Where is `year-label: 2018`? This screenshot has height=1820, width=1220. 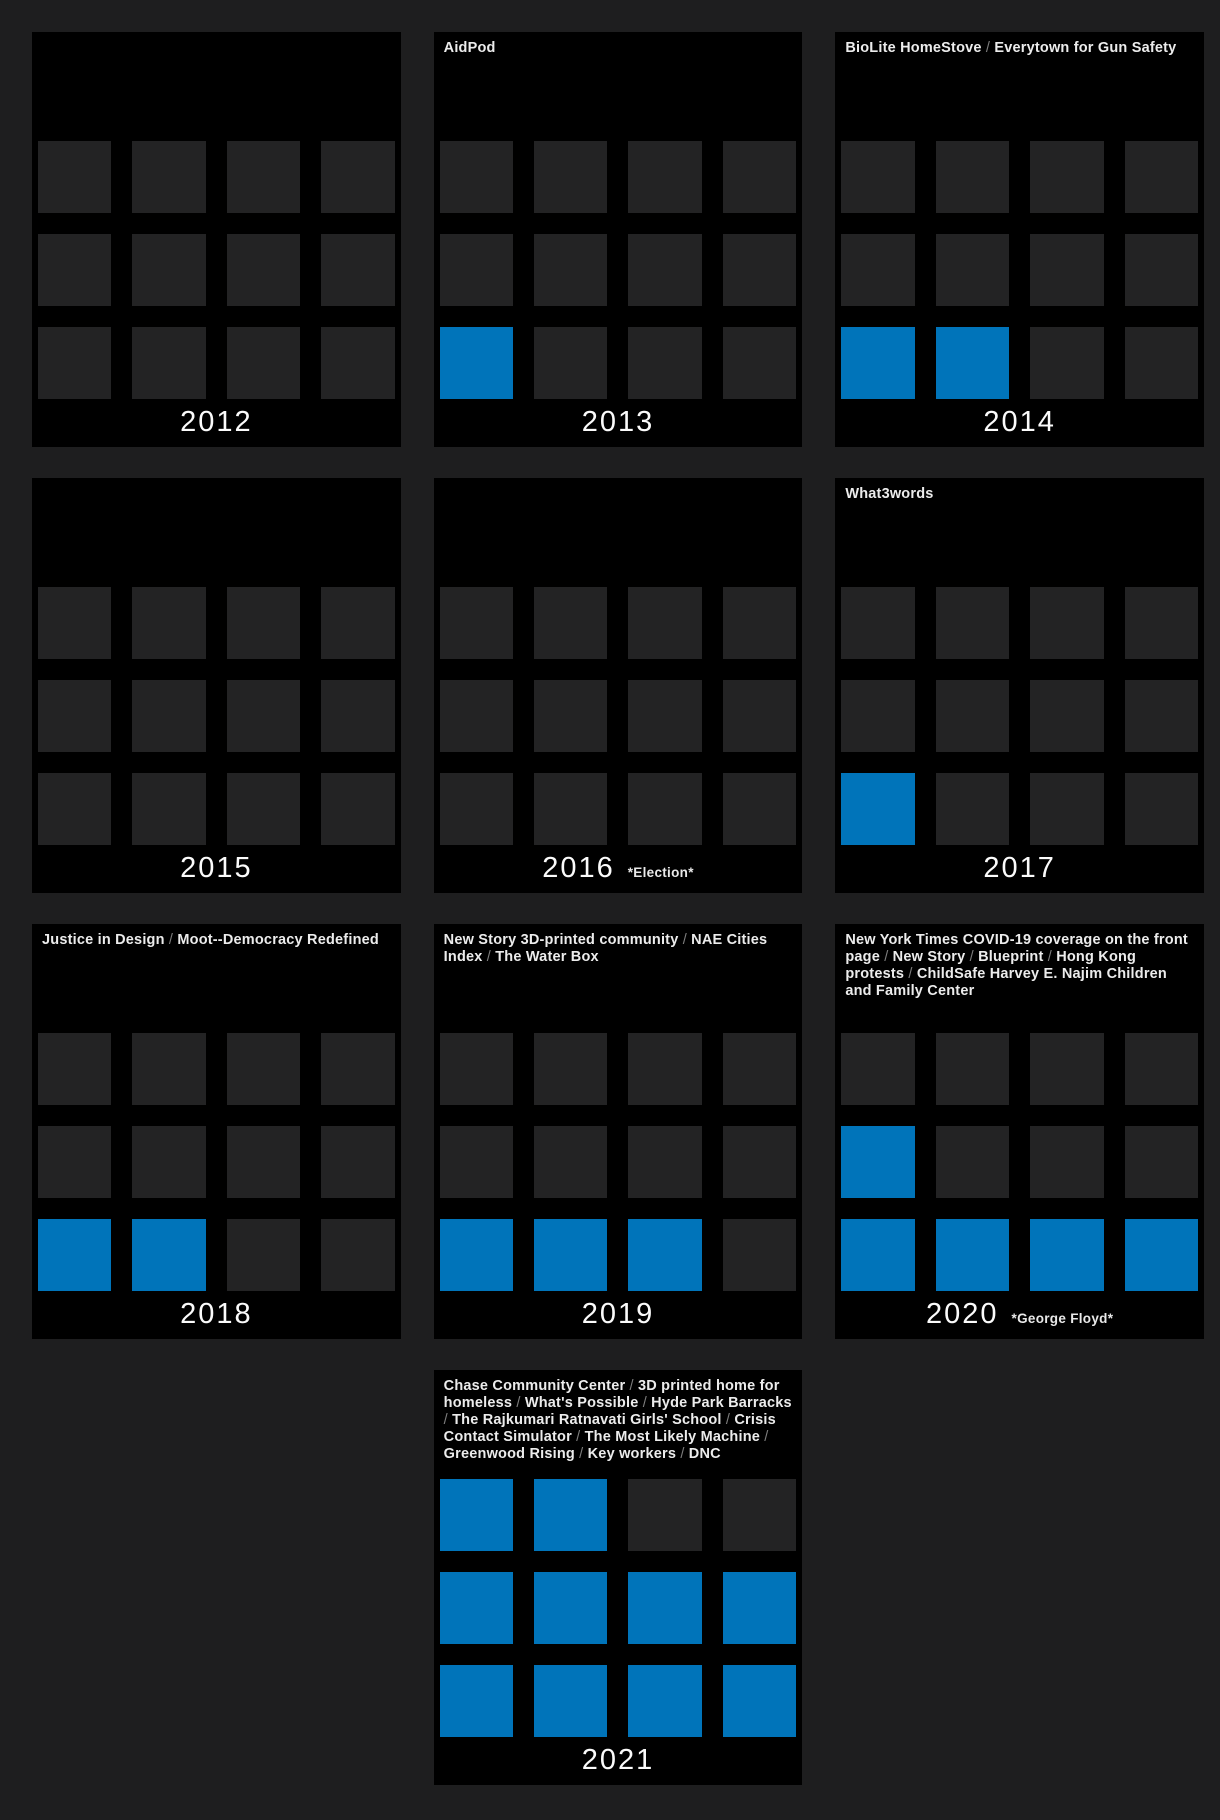
year-label: 2018 is located at coordinates (216, 1313).